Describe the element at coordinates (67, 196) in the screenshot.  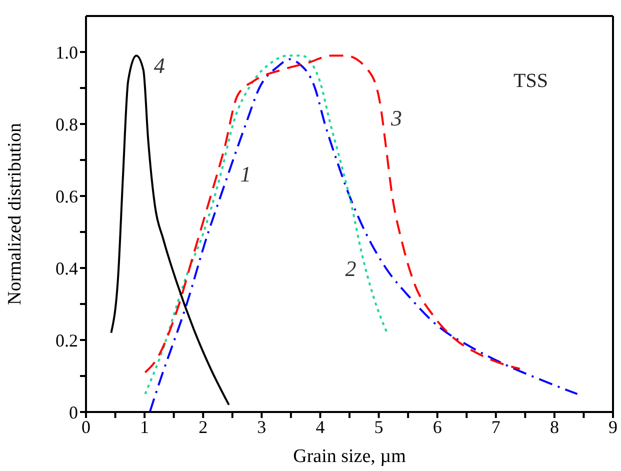
I see `y-tick-label: 0.6` at that location.